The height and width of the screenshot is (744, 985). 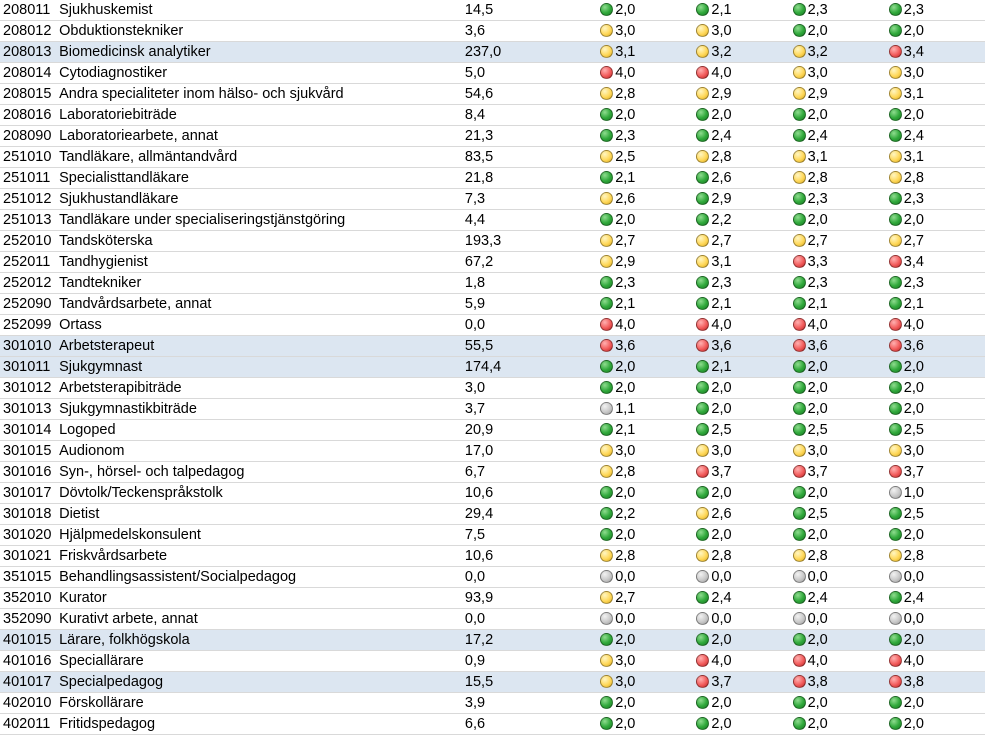 I want to click on table-row: 401016 Speciallärare 0,9 3,0 4,0 4,0 4,0, so click(x=492, y=661).